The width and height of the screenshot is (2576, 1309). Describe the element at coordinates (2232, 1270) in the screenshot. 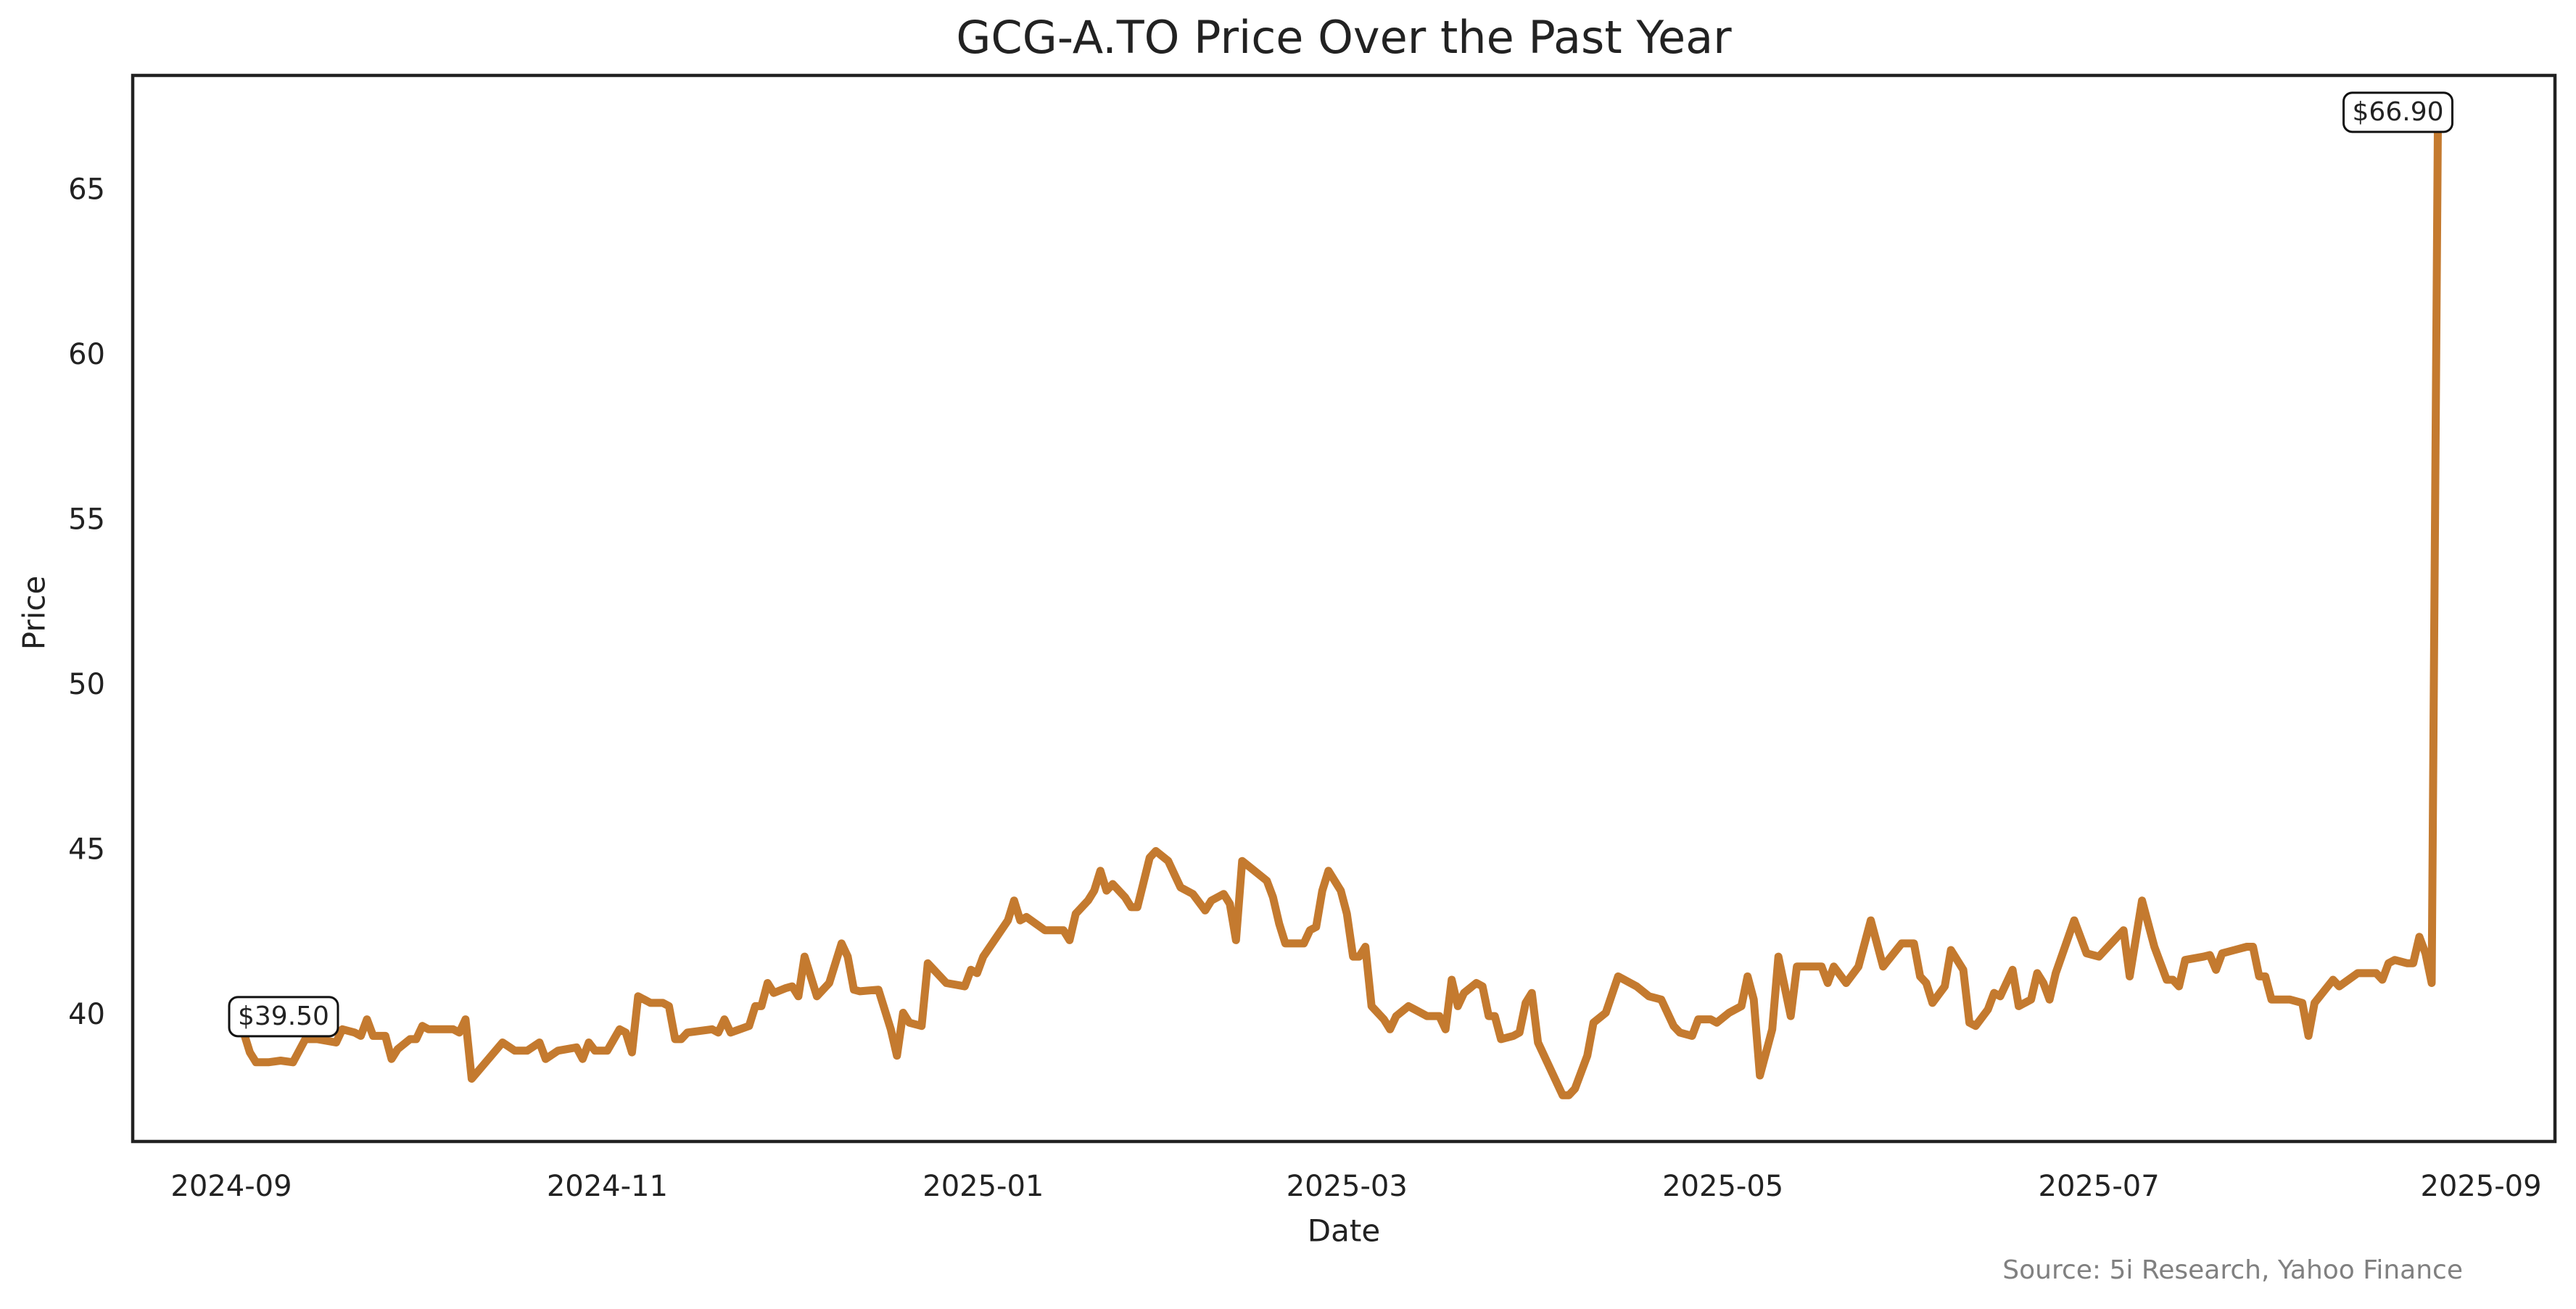

I see `source-note: Source: 5i Research, Yahoo Finance` at that location.